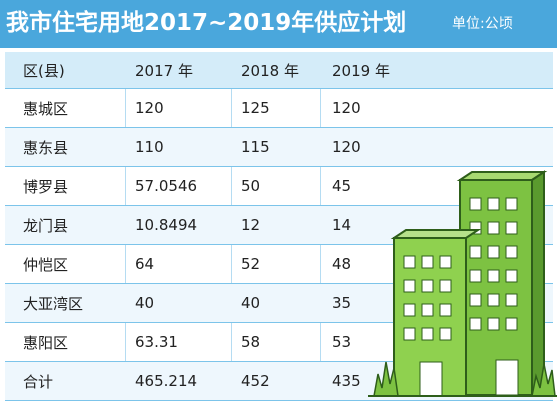  Describe the element at coordinates (342, 264) in the screenshot. I see `value-2019-cell: 48` at that location.